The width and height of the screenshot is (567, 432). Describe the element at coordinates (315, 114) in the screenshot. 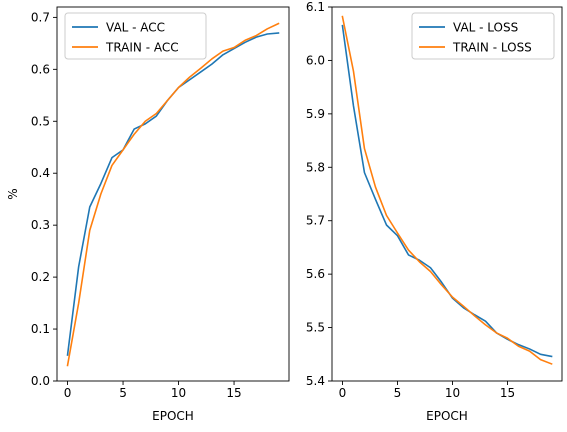

I see `y-tick-label: 5.9` at that location.